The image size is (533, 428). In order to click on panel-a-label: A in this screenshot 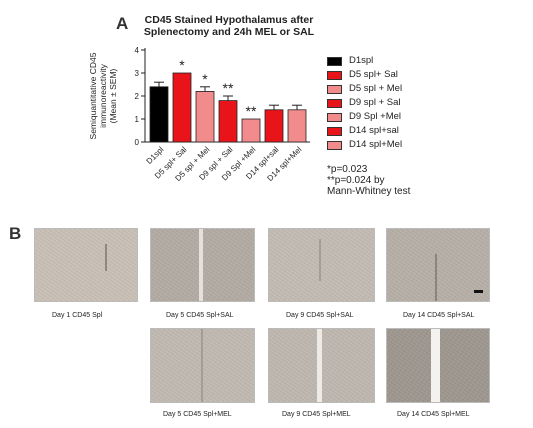, I will do `click(122, 23)`.